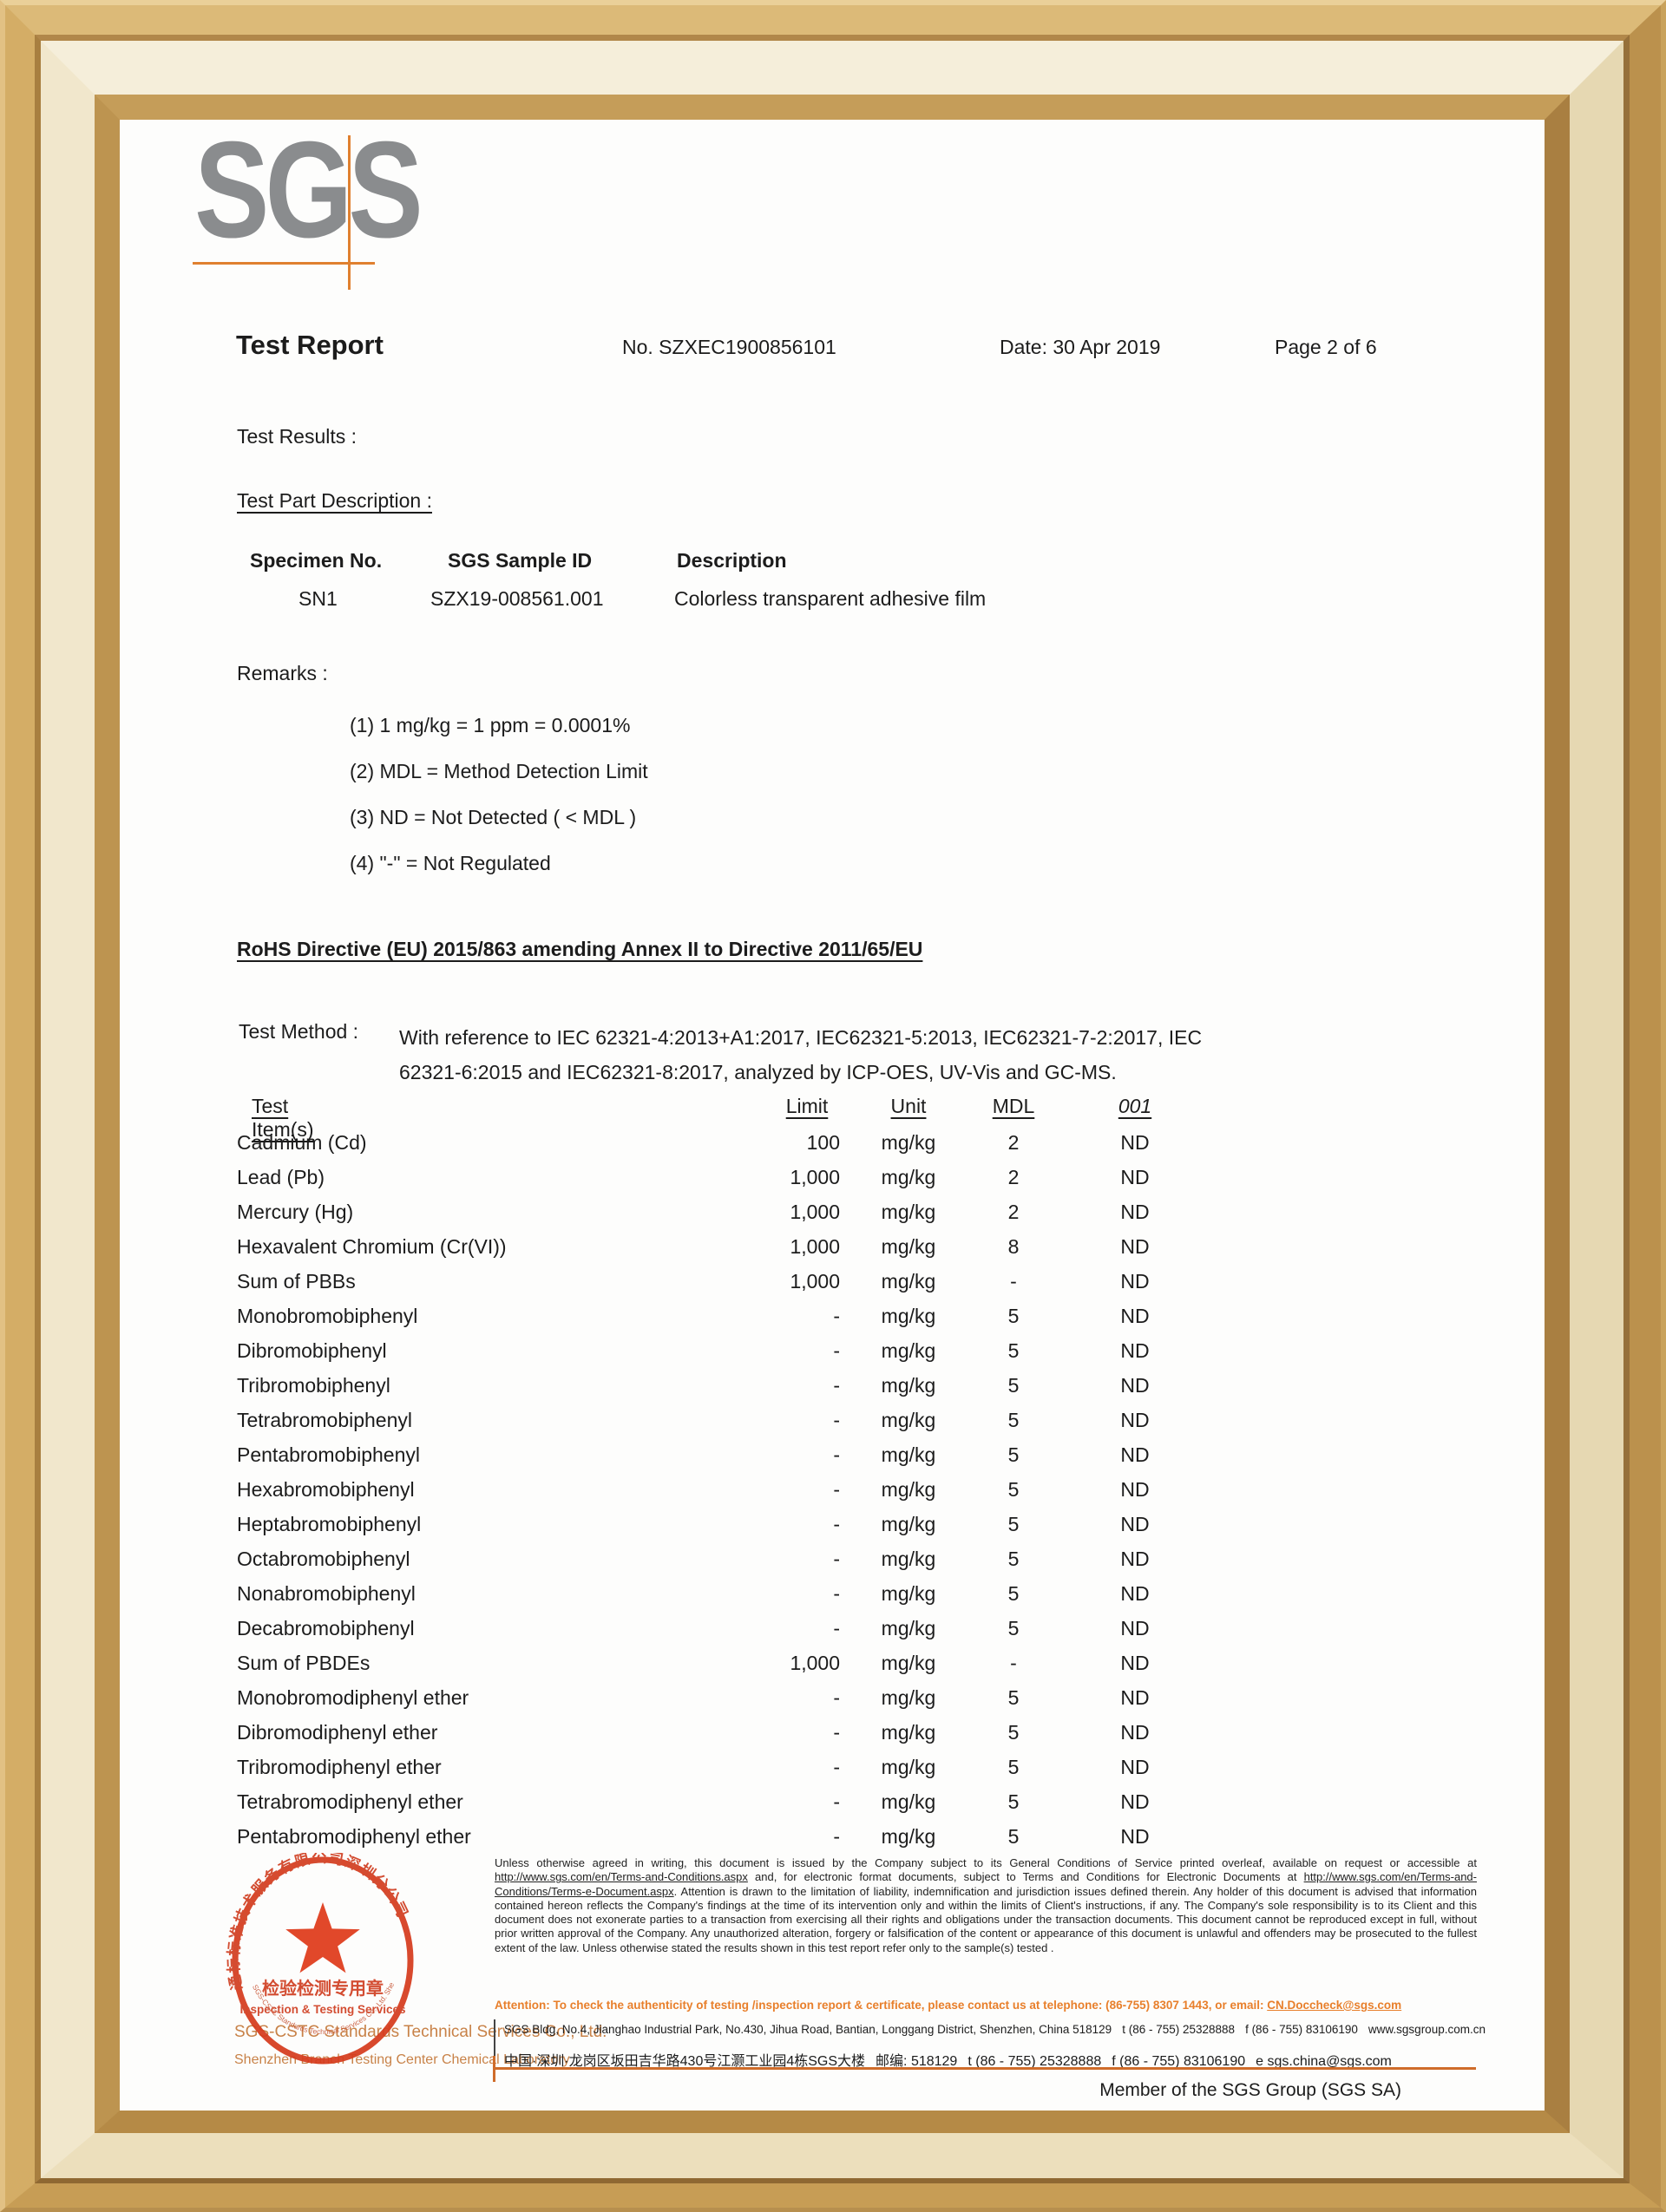 Image resolution: width=1666 pixels, height=2212 pixels. Describe the element at coordinates (1324, 2061) in the screenshot. I see `email: e sgs.china@sgs.com` at that location.